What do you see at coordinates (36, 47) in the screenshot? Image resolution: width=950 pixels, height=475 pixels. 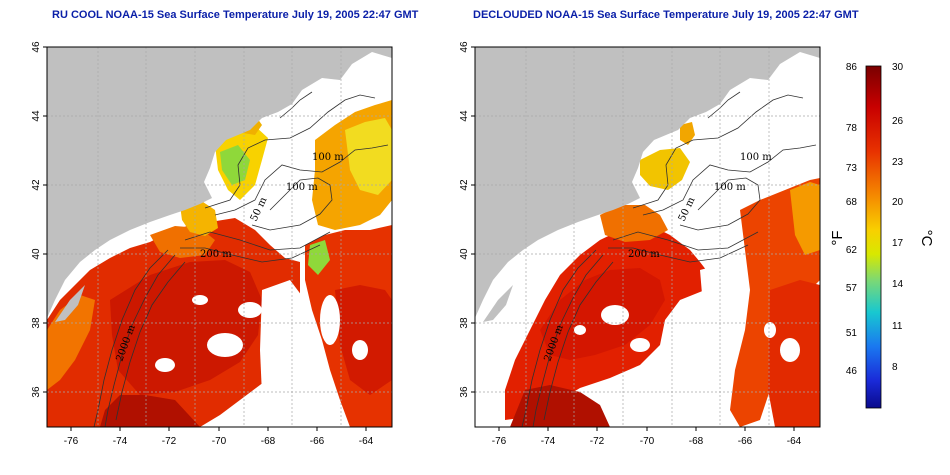 I see `left-lat-tick: 46` at bounding box center [36, 47].